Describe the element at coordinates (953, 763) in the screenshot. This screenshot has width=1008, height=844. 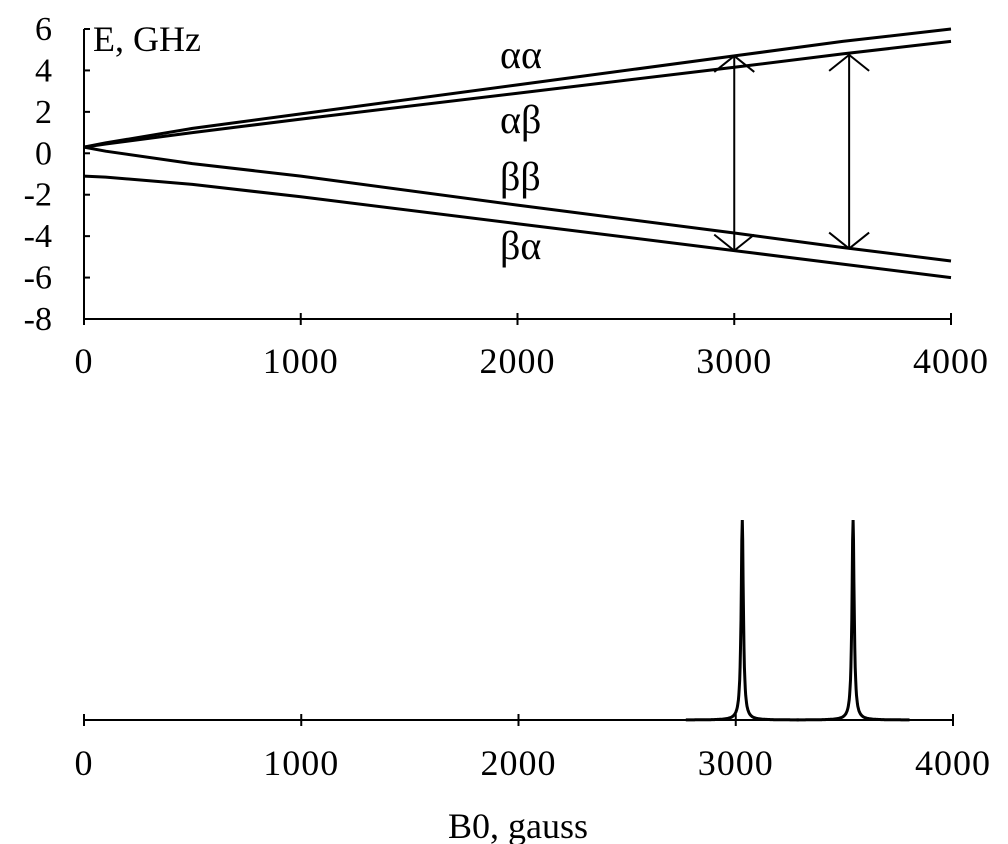
I see `spectrum-x-tick-label: 4000` at that location.